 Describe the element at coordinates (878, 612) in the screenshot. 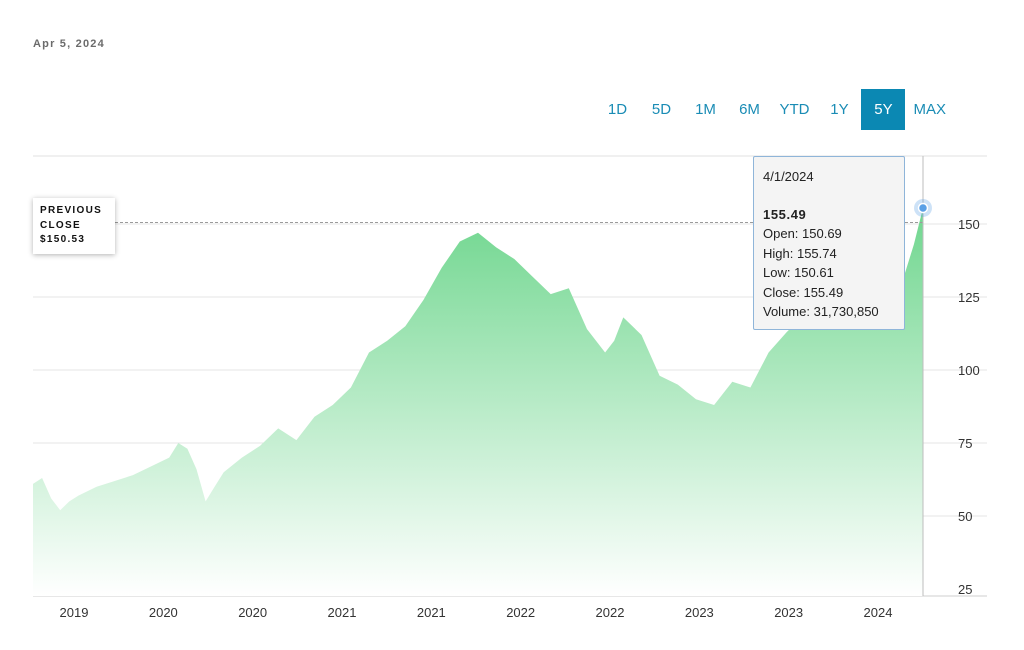

I see `x-tick-label: 2024` at that location.